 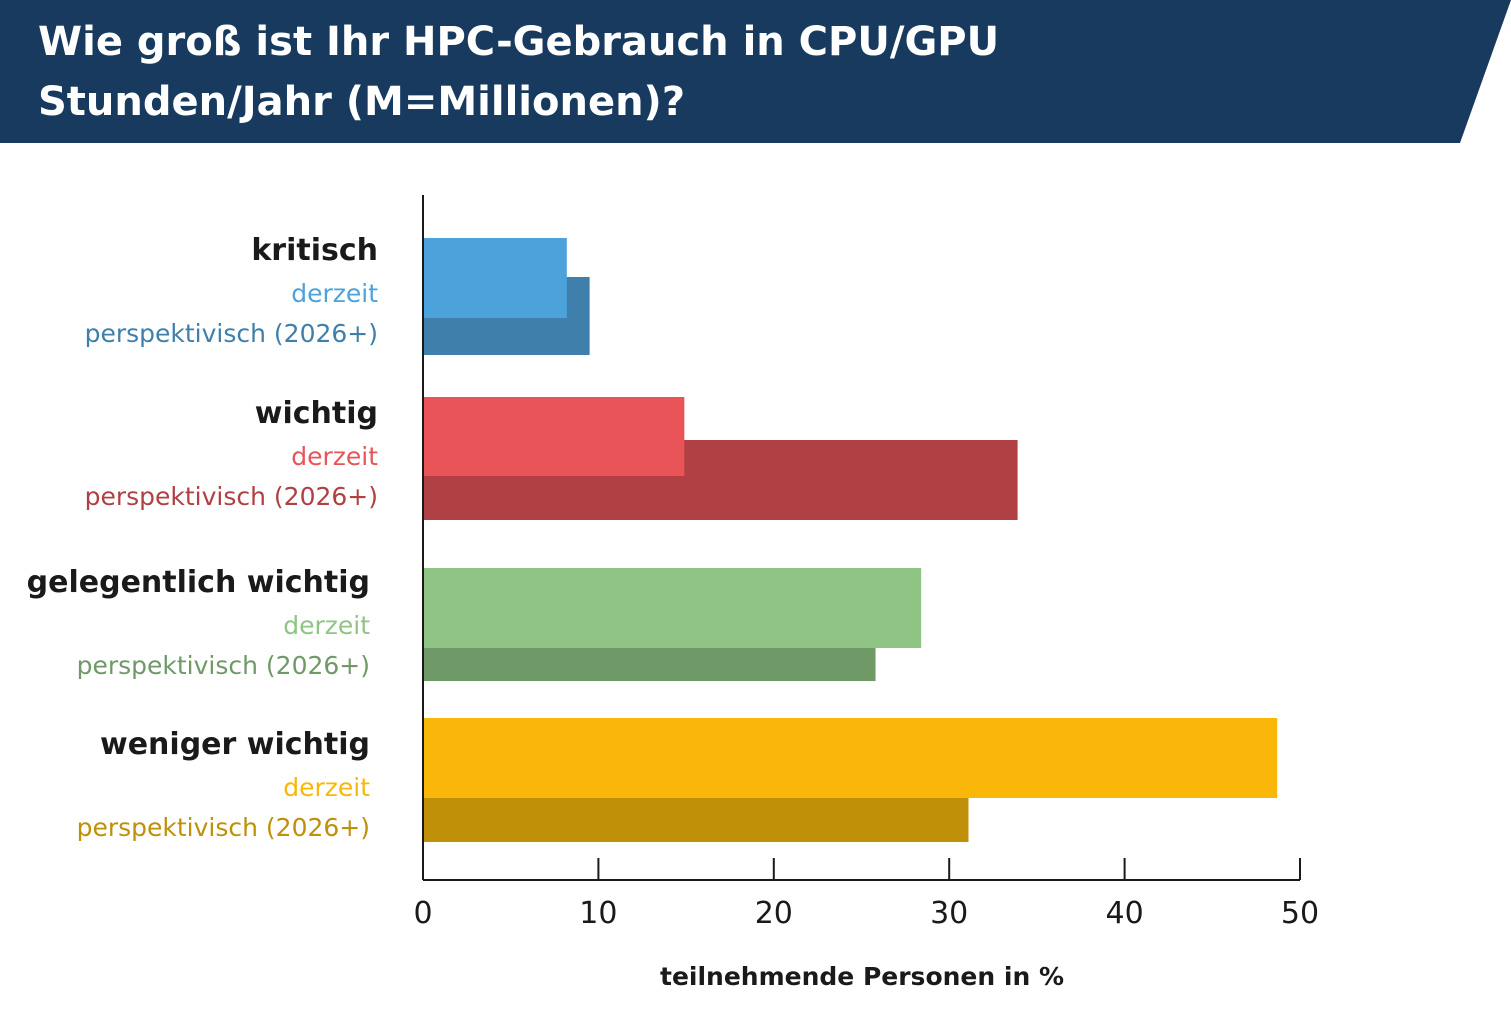 I want to click on bar-gelegentlich-wichtig-derzeit, so click(x=672, y=608).